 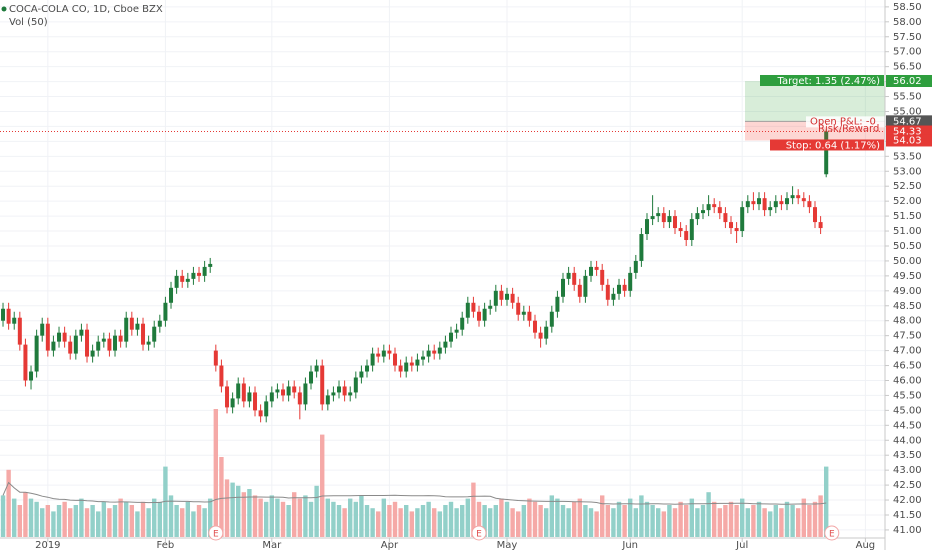 I want to click on entry-box, so click(x=909, y=121).